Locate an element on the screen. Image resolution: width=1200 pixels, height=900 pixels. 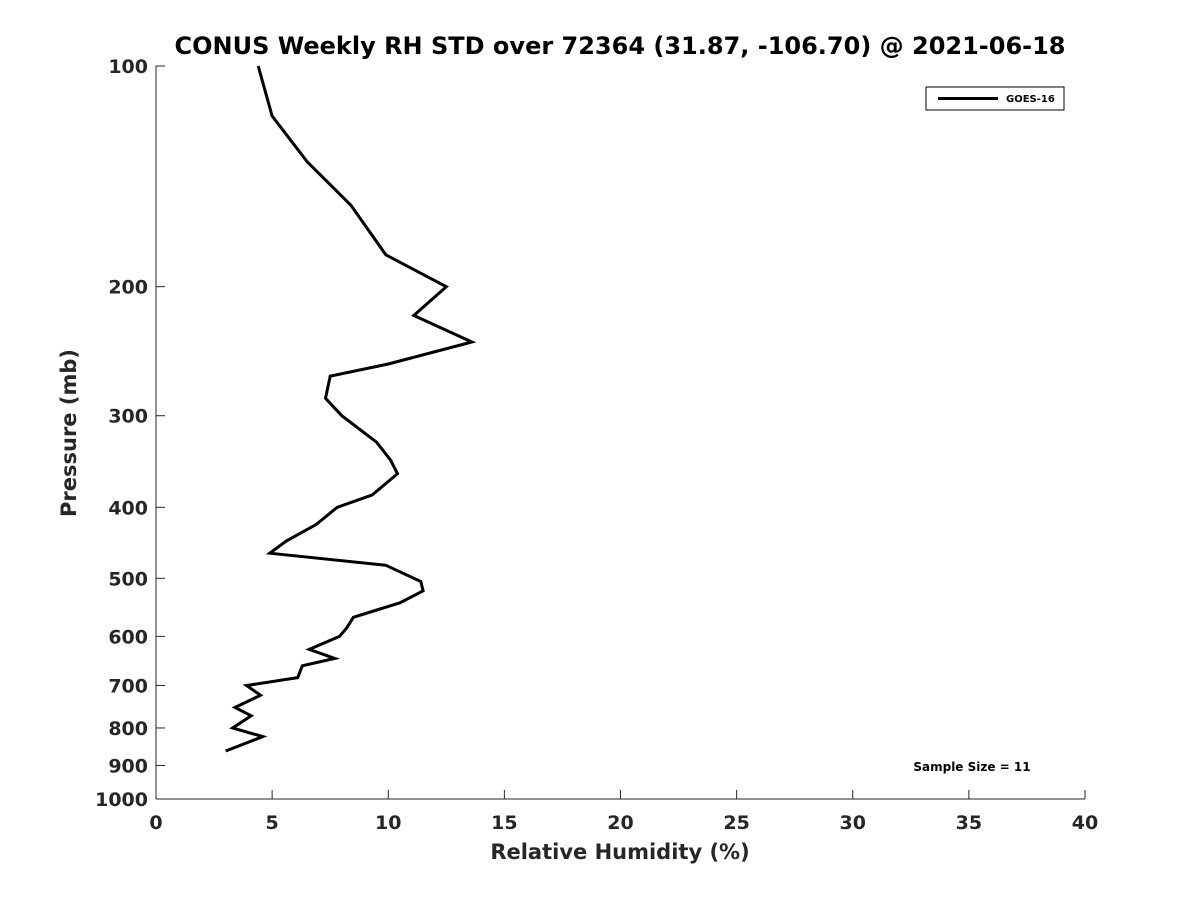
x-tick-label: 0 is located at coordinates (155, 823).